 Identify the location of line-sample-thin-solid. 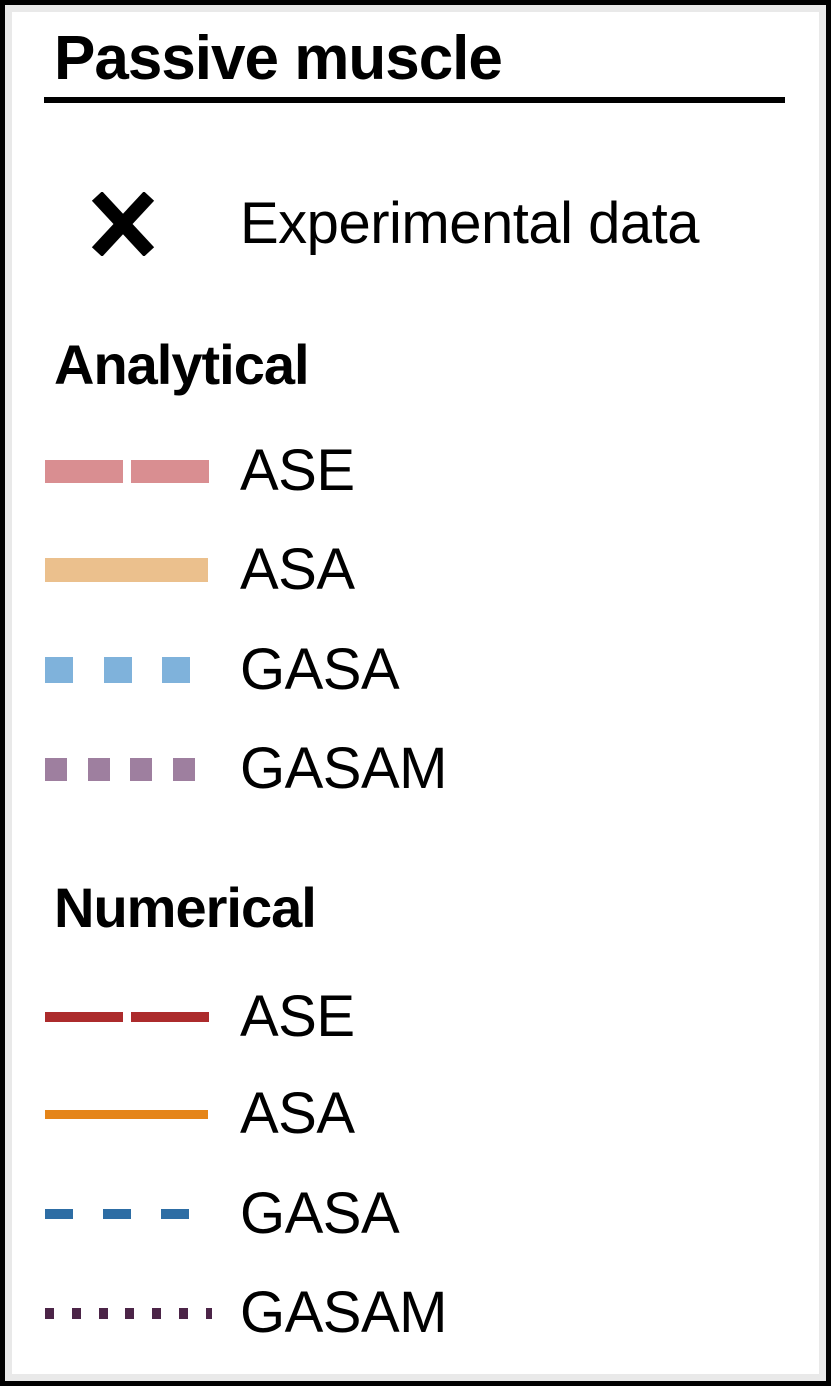
(130, 1114).